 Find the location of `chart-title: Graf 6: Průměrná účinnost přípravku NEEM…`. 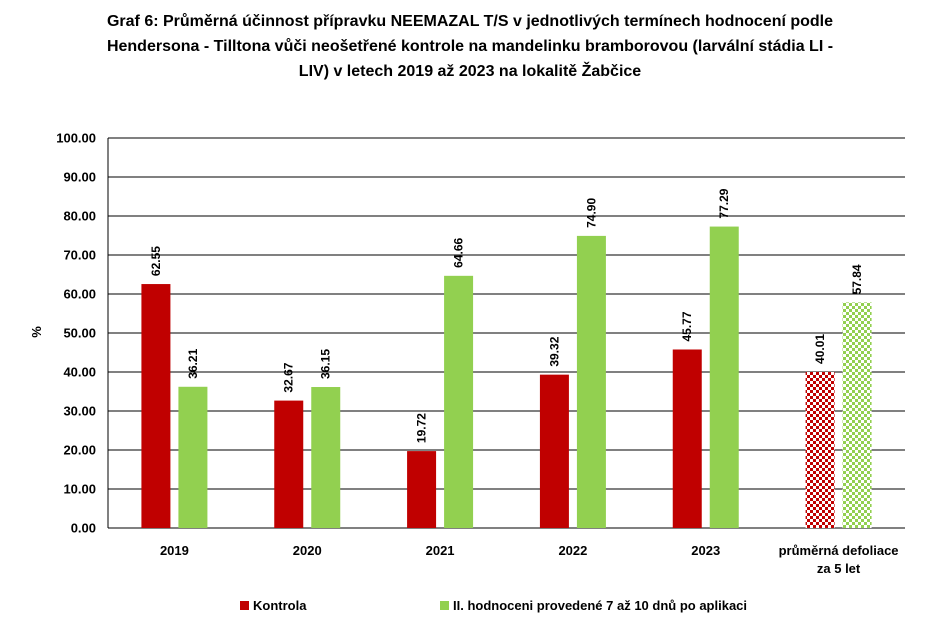

chart-title: Graf 6: Průměrná účinnost přípravku NEEM… is located at coordinates (470, 46).